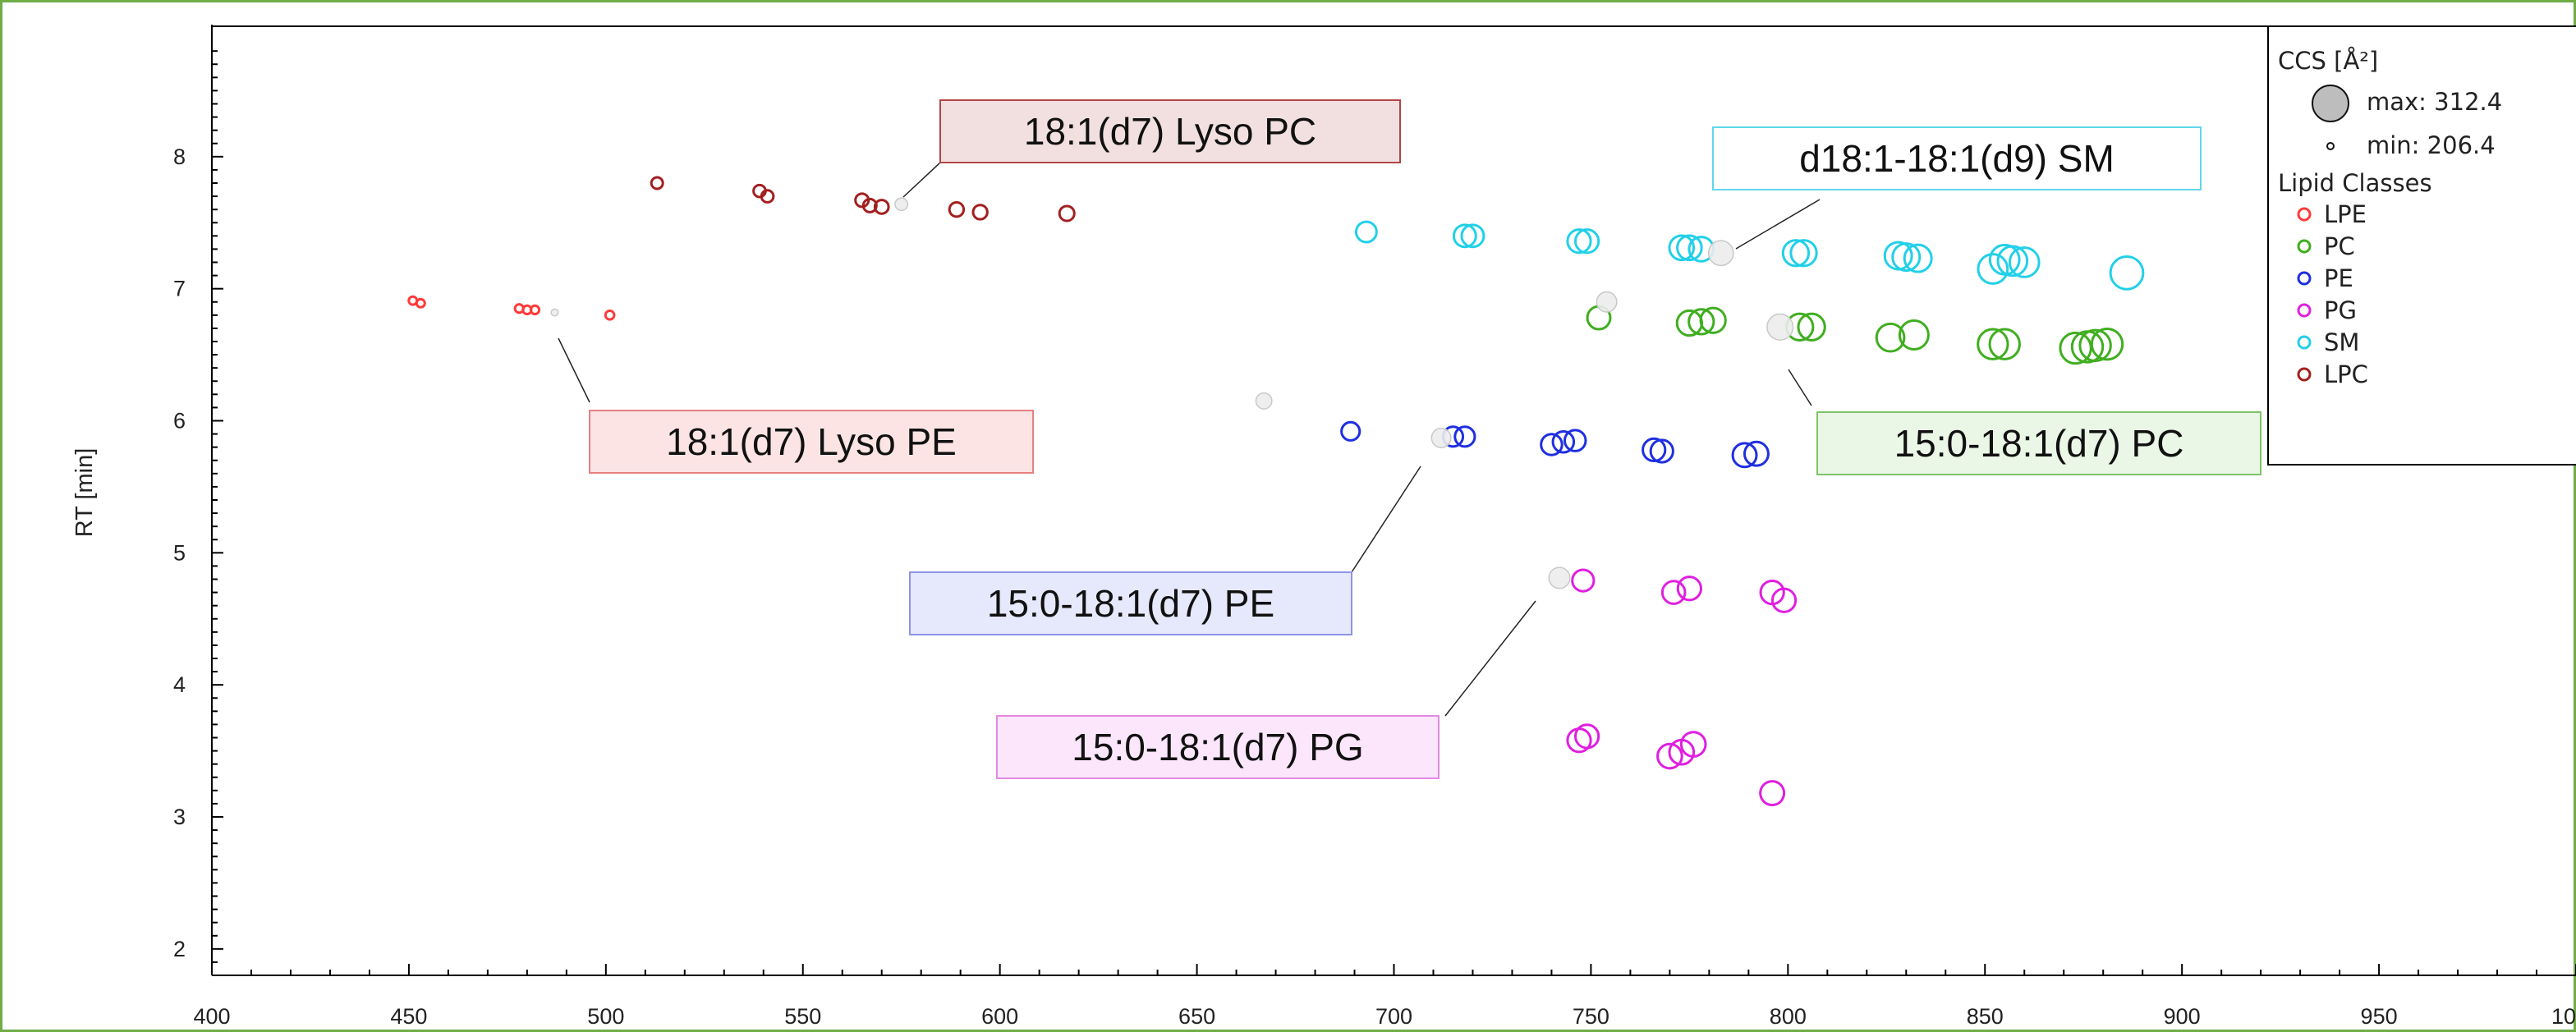 This screenshot has height=1032, width=2576. I want to click on y-axis-title: RT [min], so click(84, 493).